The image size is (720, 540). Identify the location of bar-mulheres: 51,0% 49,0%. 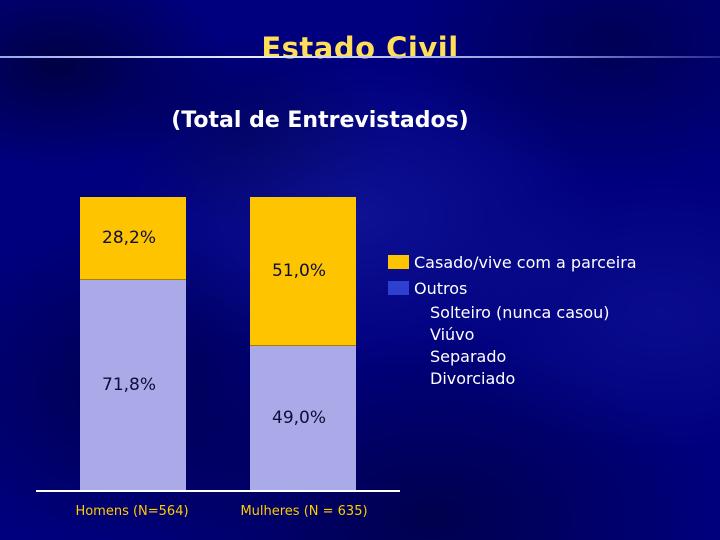
(303, 343).